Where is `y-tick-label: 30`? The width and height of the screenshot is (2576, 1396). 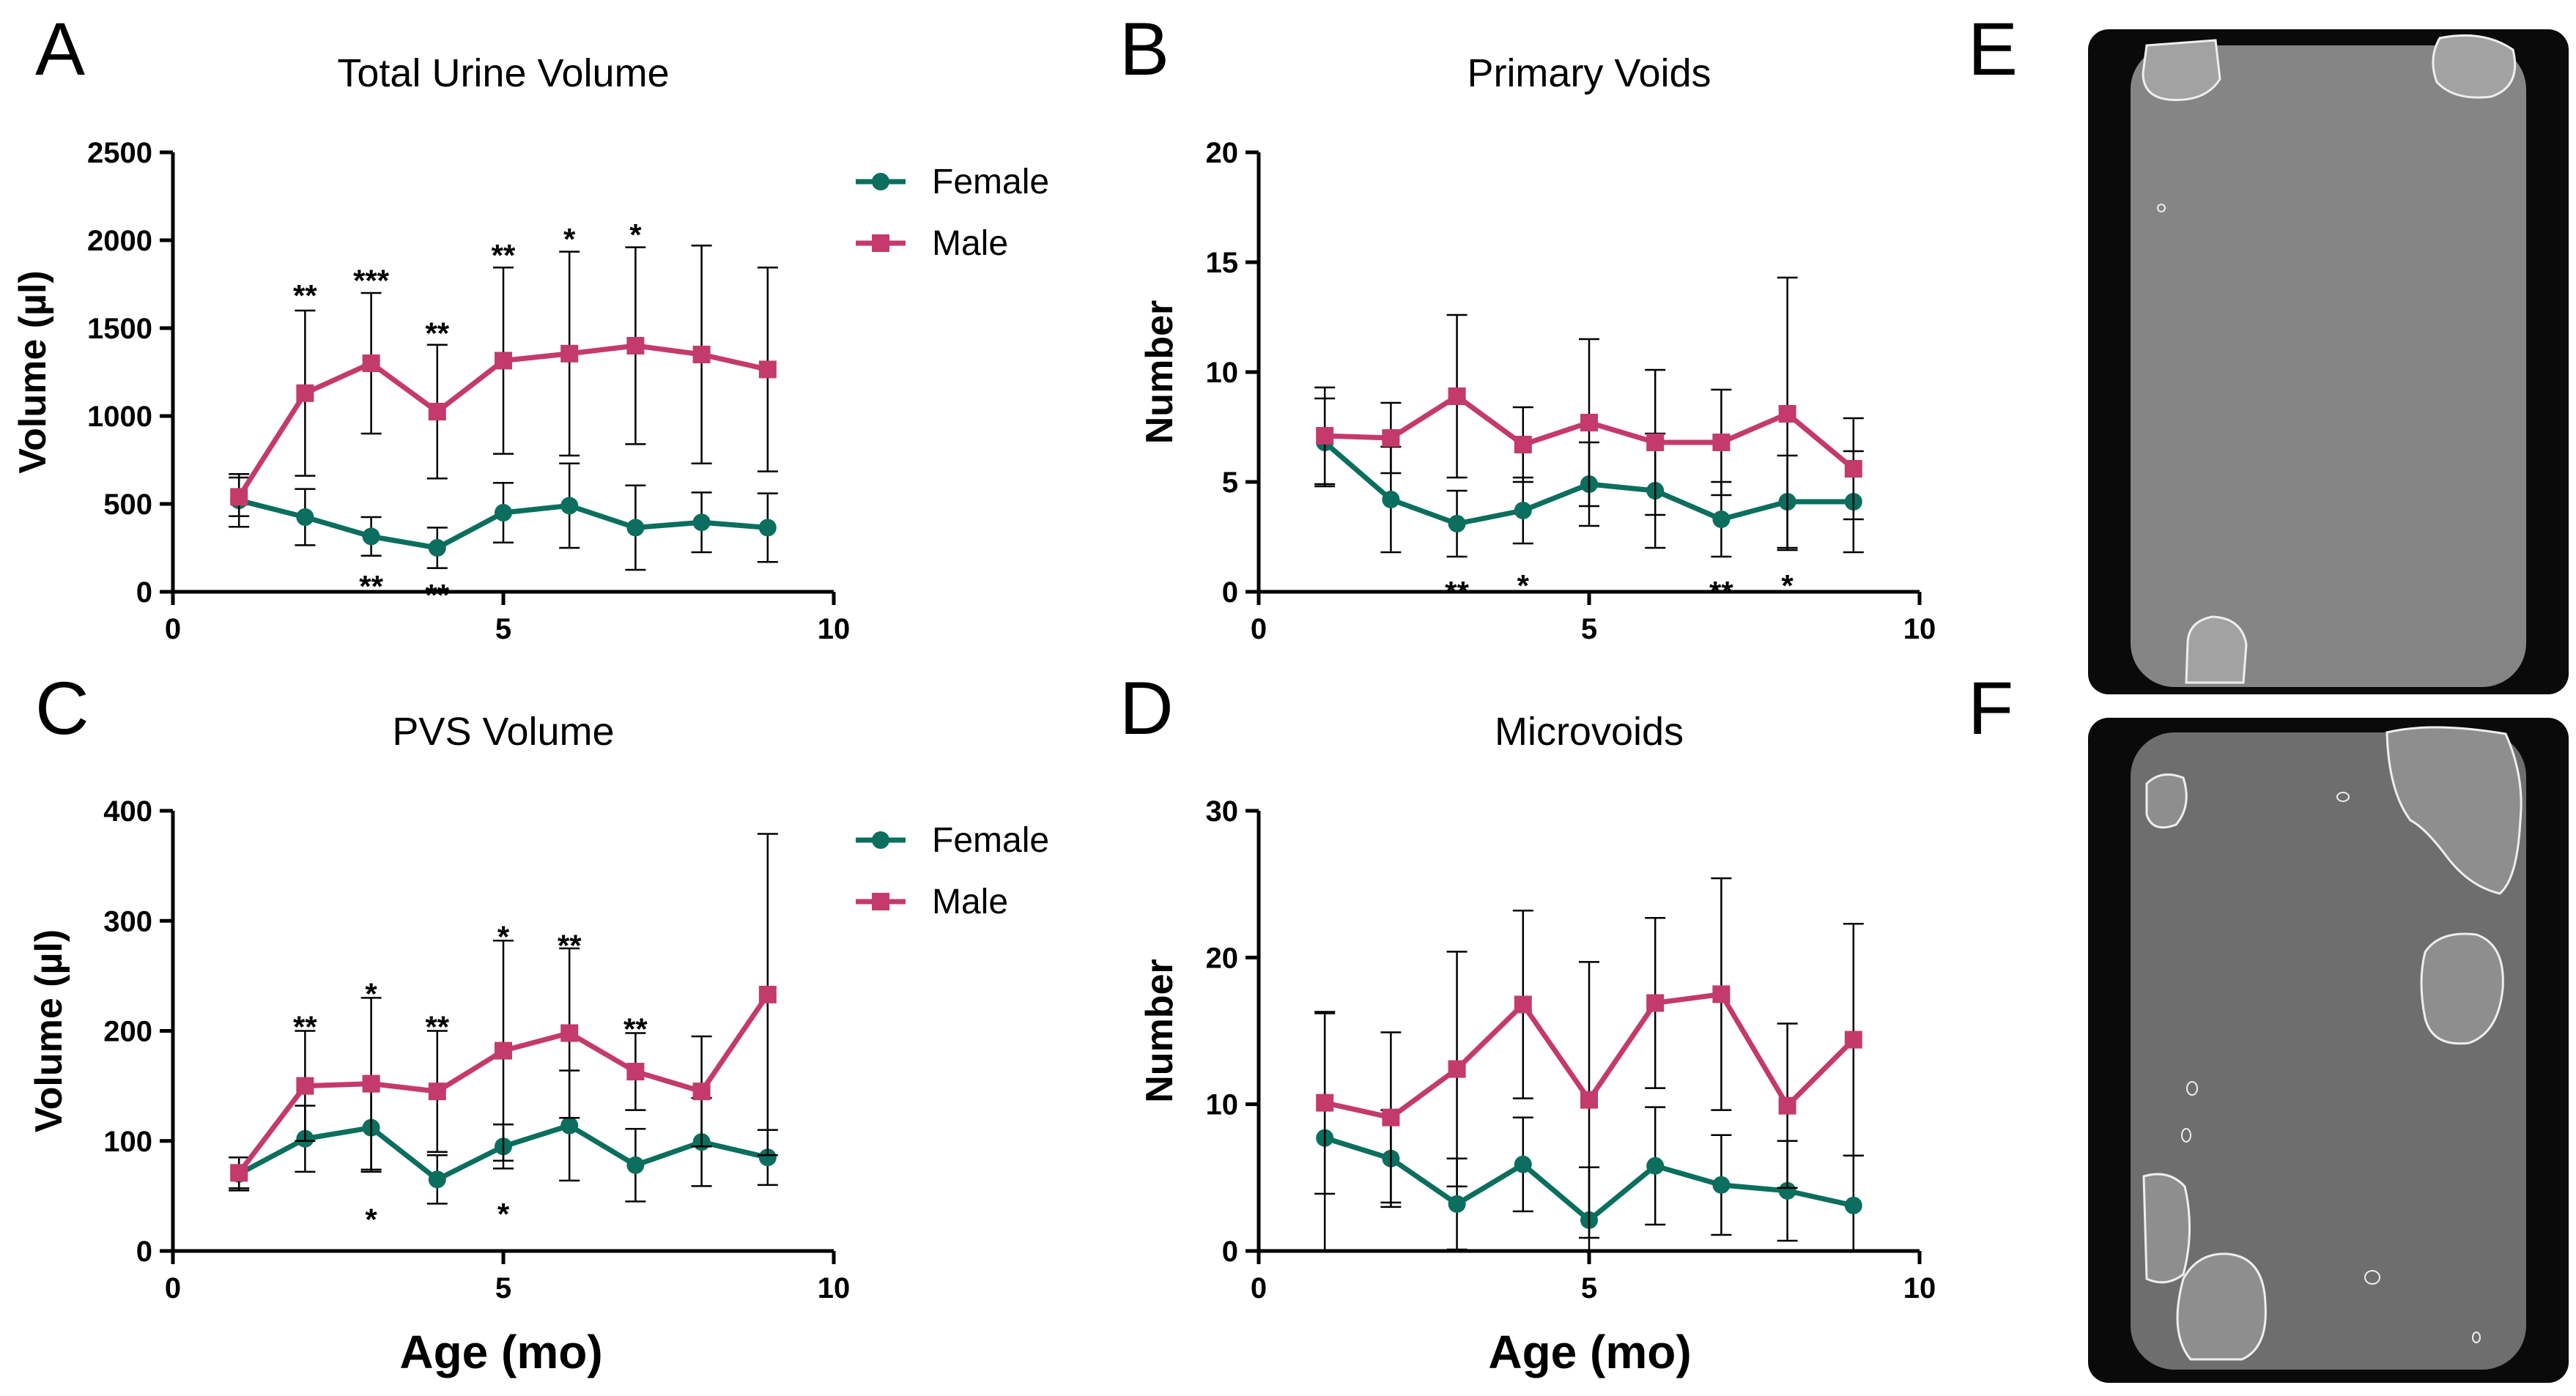
y-tick-label: 30 is located at coordinates (1222, 811).